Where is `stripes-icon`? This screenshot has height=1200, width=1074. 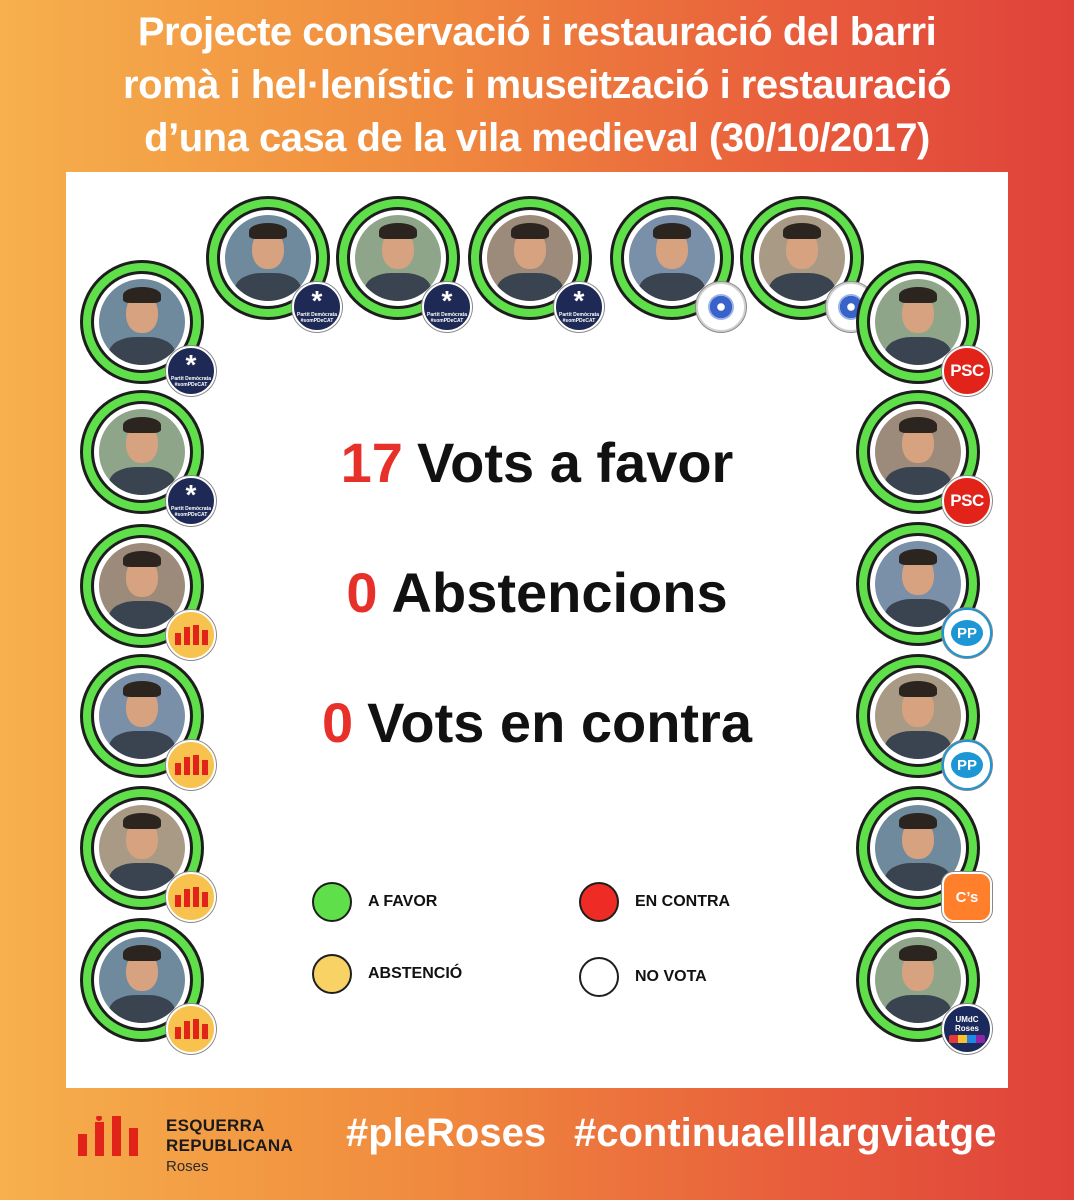
stripes-icon is located at coordinates (967, 1039).